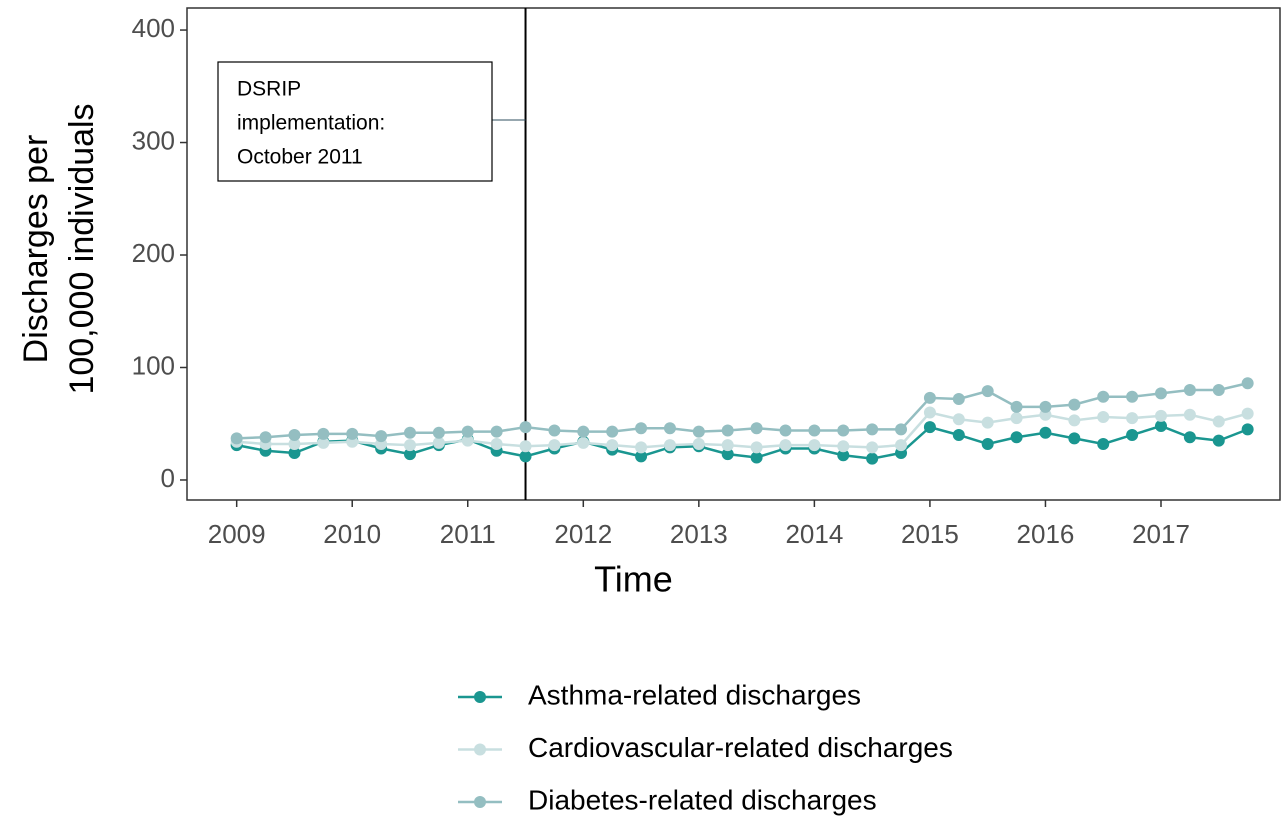 The width and height of the screenshot is (1283, 828). What do you see at coordinates (153, 365) in the screenshot?
I see `y-tick-label: 100` at bounding box center [153, 365].